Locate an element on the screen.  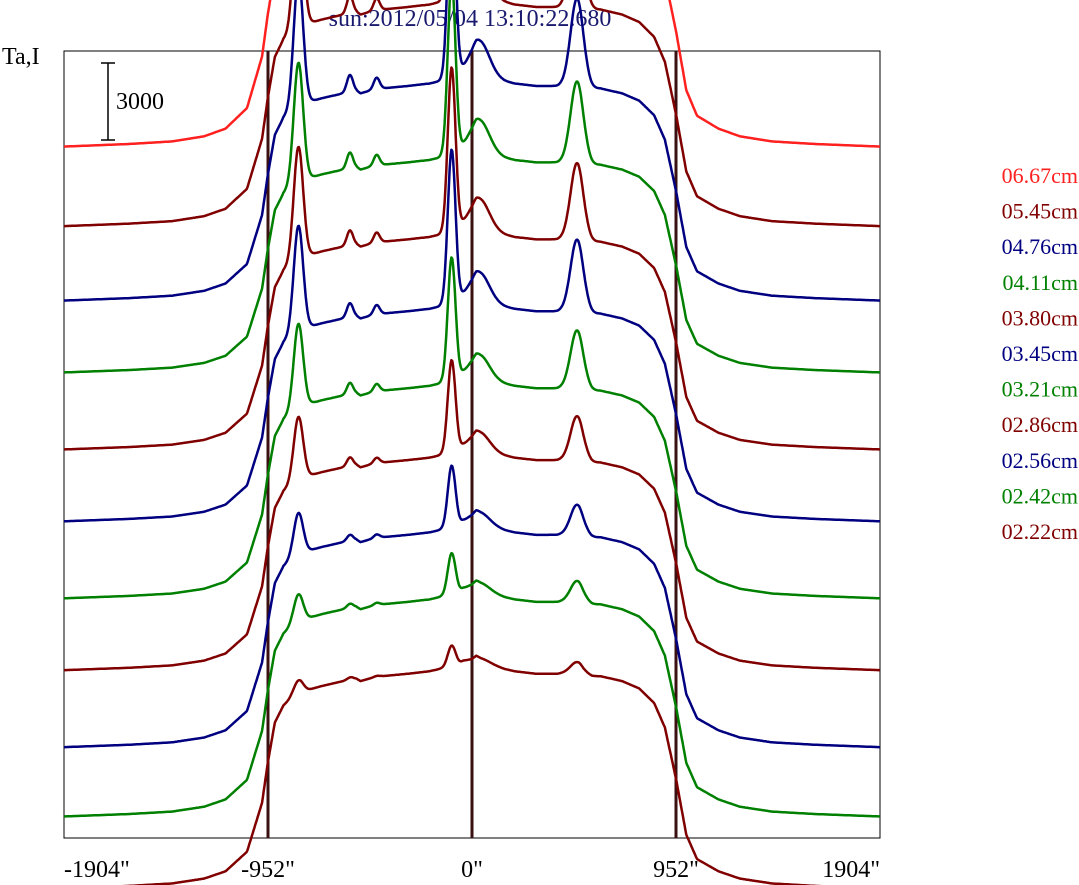
legend-entry: 05.45cm is located at coordinates (1040, 211).